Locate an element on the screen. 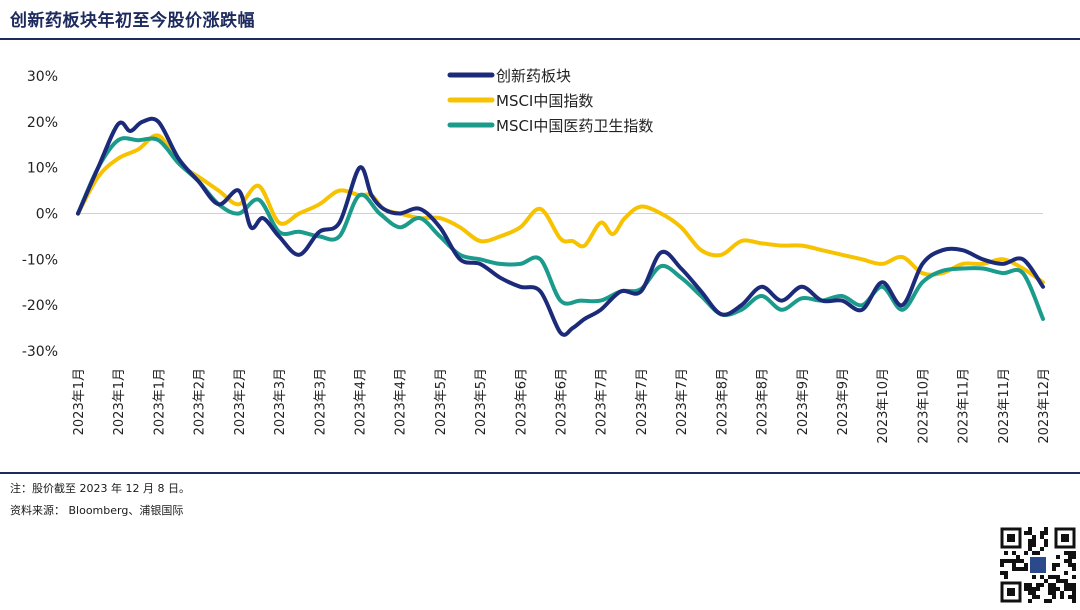 The width and height of the screenshot is (1080, 610). legend-label-0: 创新药板块 is located at coordinates (533, 76).